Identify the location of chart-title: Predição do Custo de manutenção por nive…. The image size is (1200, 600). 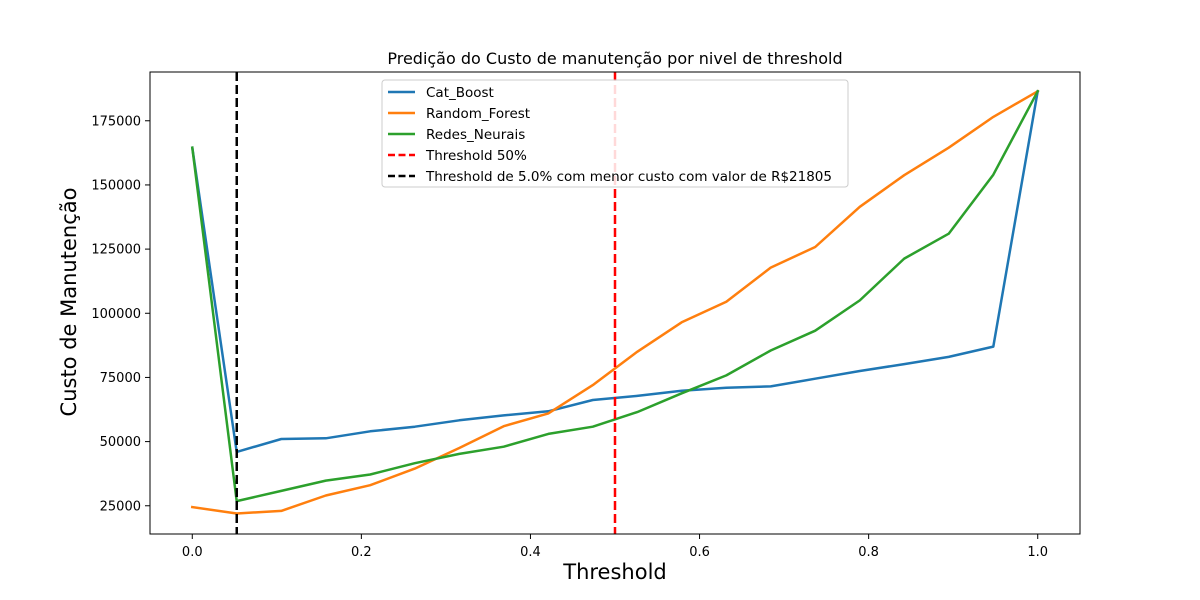
(614, 58).